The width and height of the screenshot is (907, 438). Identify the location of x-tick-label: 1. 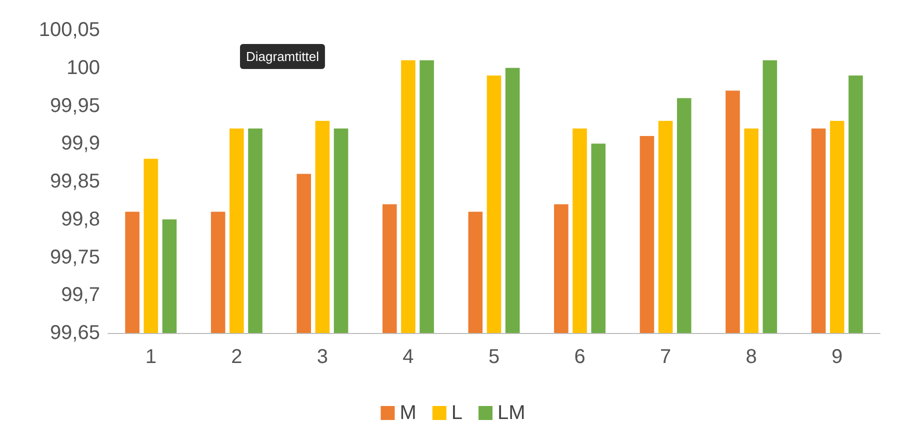
(150, 357).